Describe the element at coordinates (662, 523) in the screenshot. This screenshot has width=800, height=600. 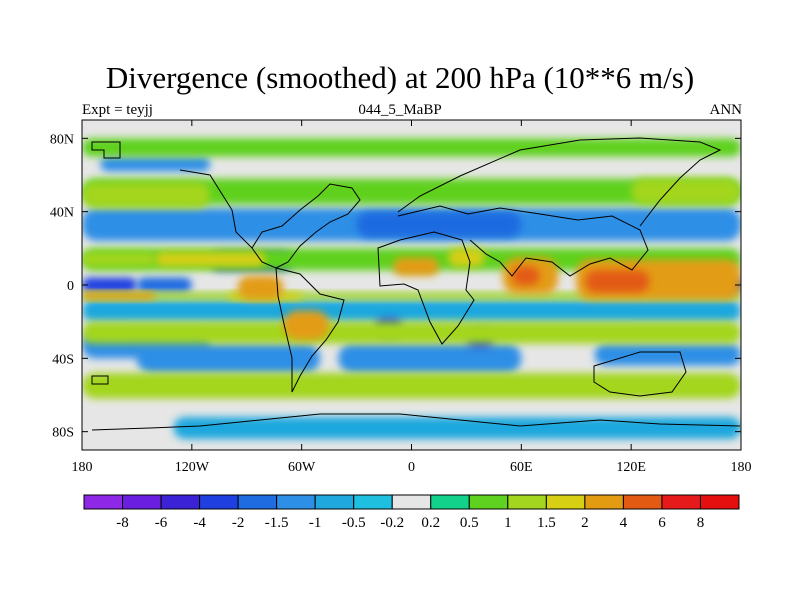
I see `colorbar-label: 6` at that location.